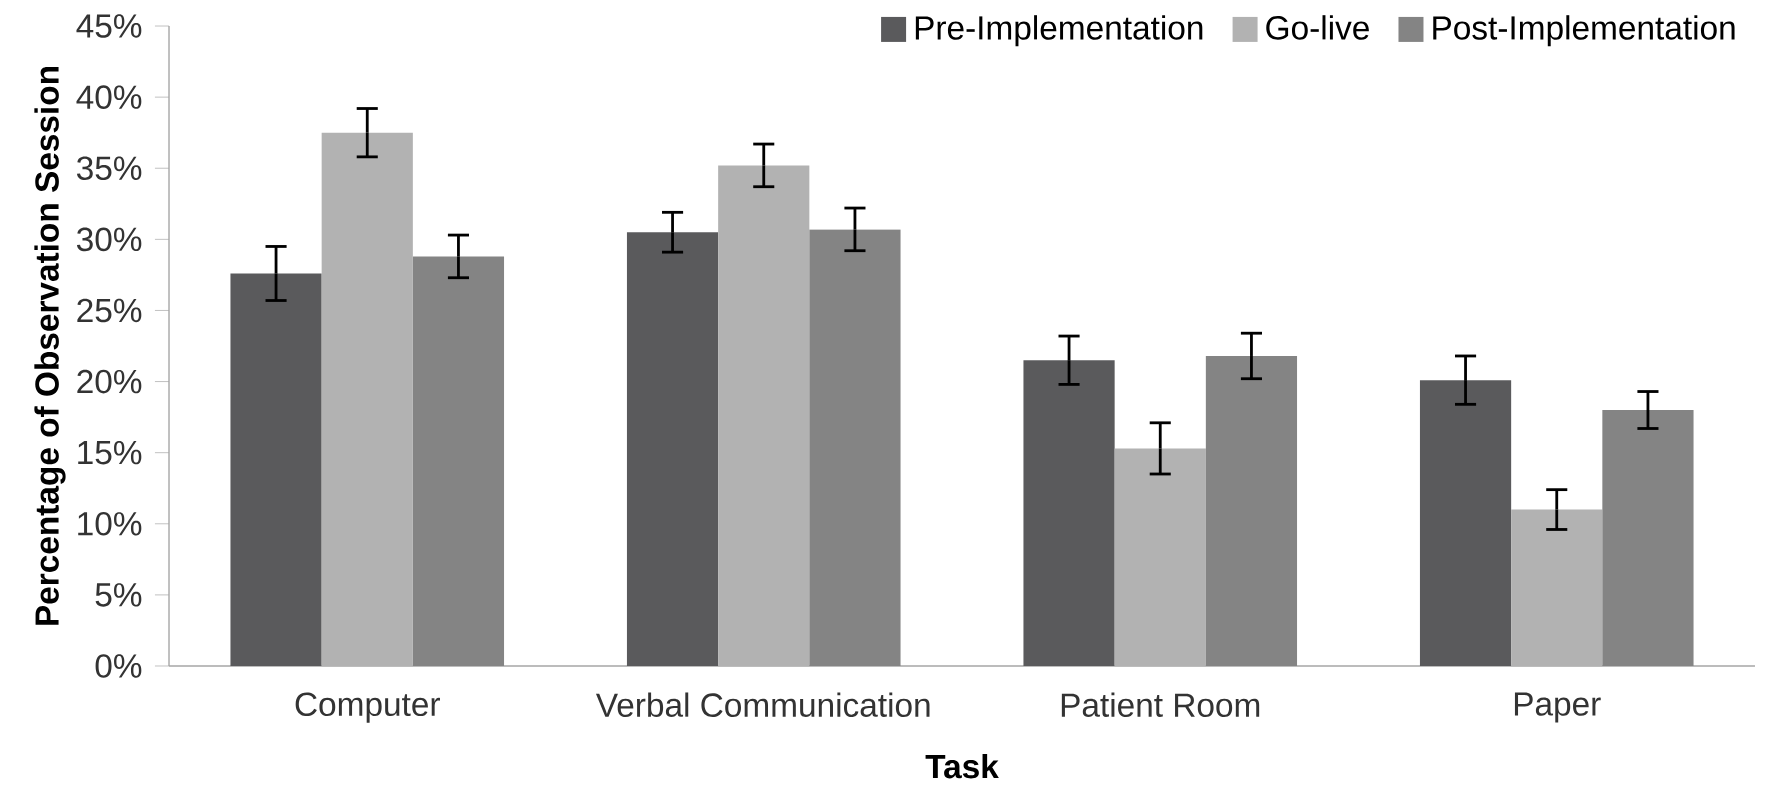 The image size is (1769, 796). Describe the element at coordinates (762, 704) in the screenshot. I see `x-tick-label: Verbal Communication` at that location.